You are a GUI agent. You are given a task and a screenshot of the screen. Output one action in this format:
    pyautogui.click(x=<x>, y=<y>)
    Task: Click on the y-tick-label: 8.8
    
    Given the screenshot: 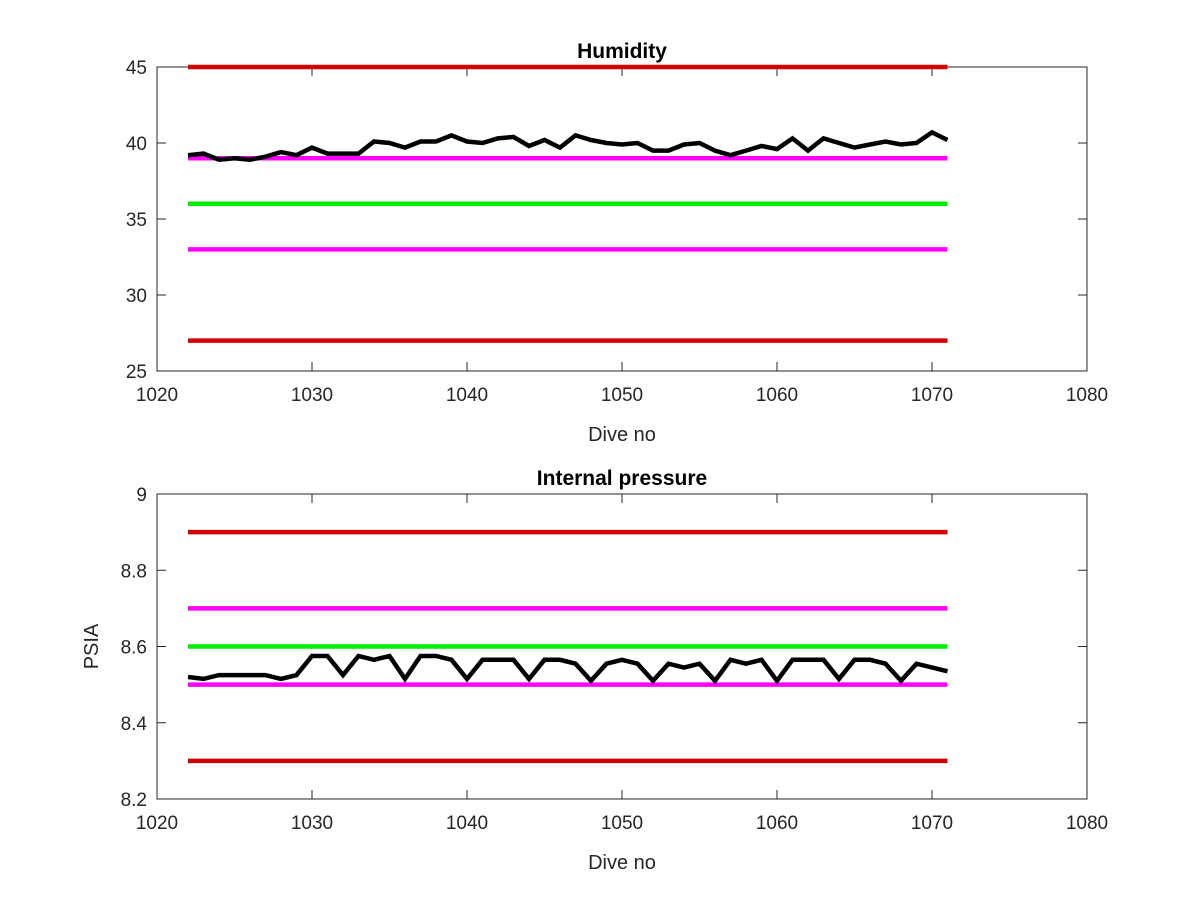 What is the action you would take?
    pyautogui.click(x=134, y=571)
    